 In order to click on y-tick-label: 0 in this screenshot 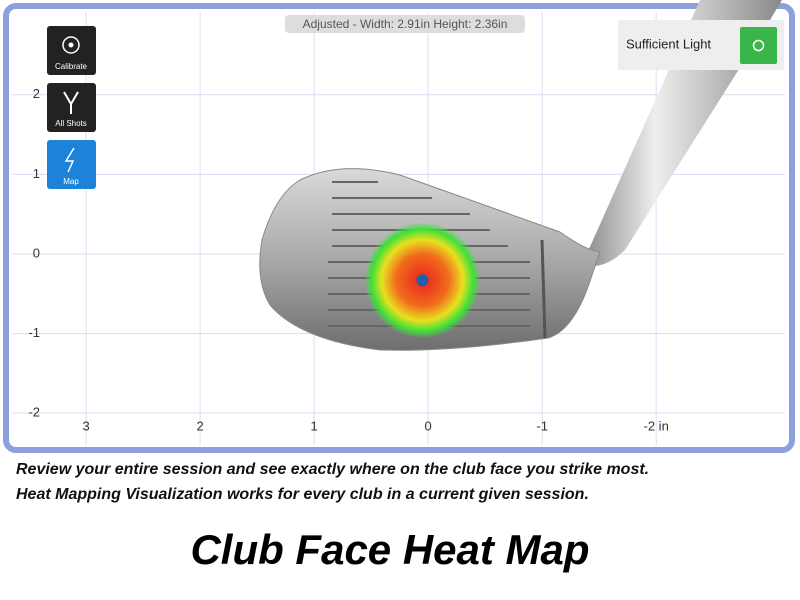, I will do `click(36, 252)`.